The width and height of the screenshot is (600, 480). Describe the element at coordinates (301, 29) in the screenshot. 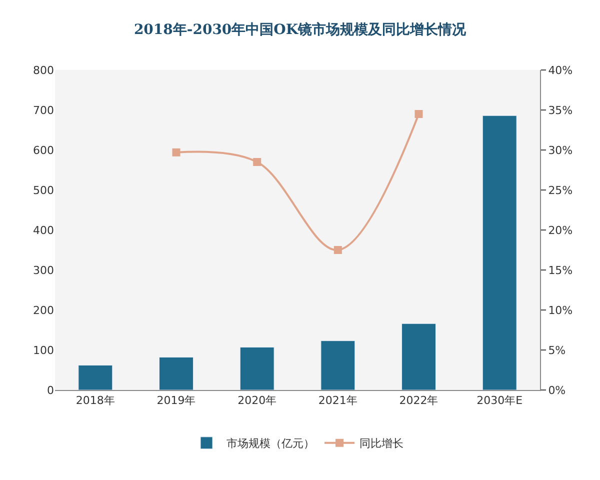

I see `chart-title: 2018年-2030年中国OK镜市场规模及同比增长情况` at that location.